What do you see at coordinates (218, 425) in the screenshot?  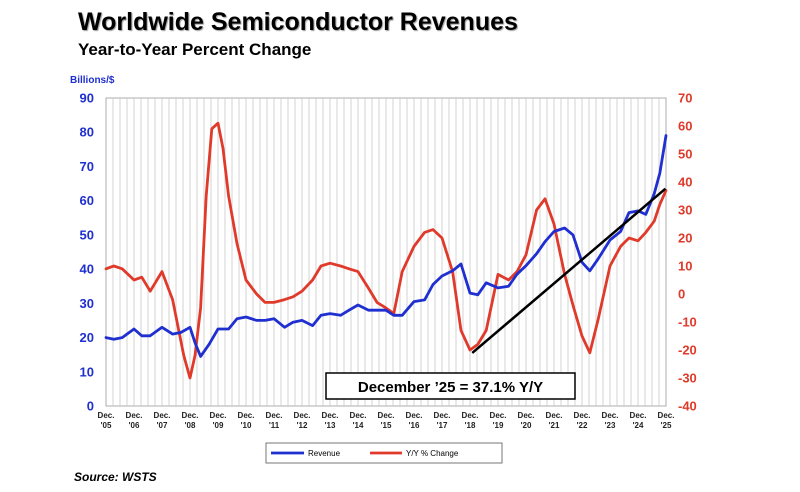 I see `x-tick-label: '09` at bounding box center [218, 425].